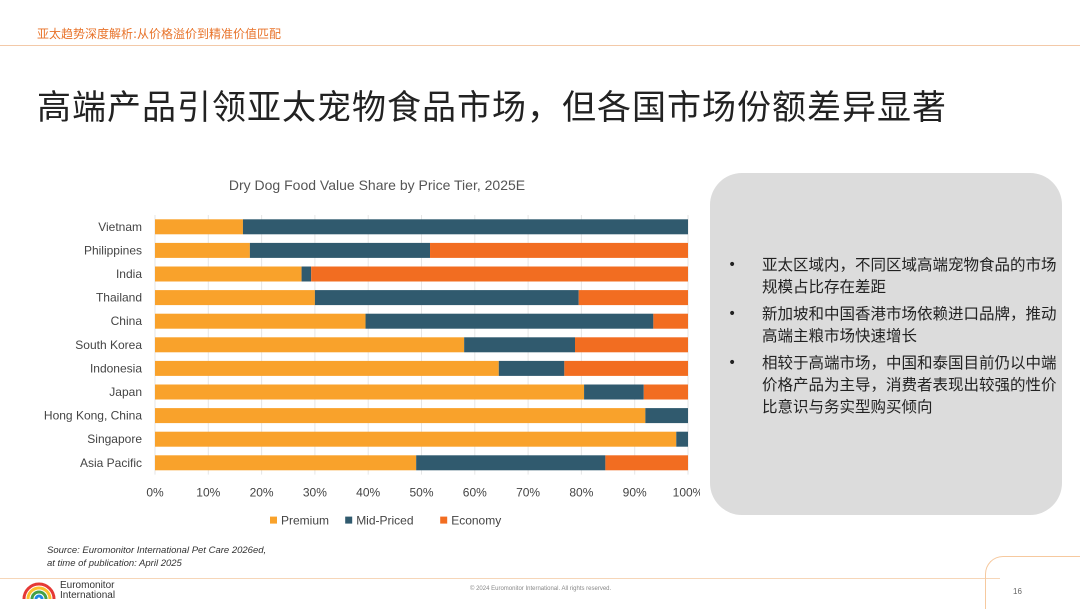 The height and width of the screenshot is (609, 1080). What do you see at coordinates (119, 298) in the screenshot?
I see `chart-category-label: Thailand` at bounding box center [119, 298].